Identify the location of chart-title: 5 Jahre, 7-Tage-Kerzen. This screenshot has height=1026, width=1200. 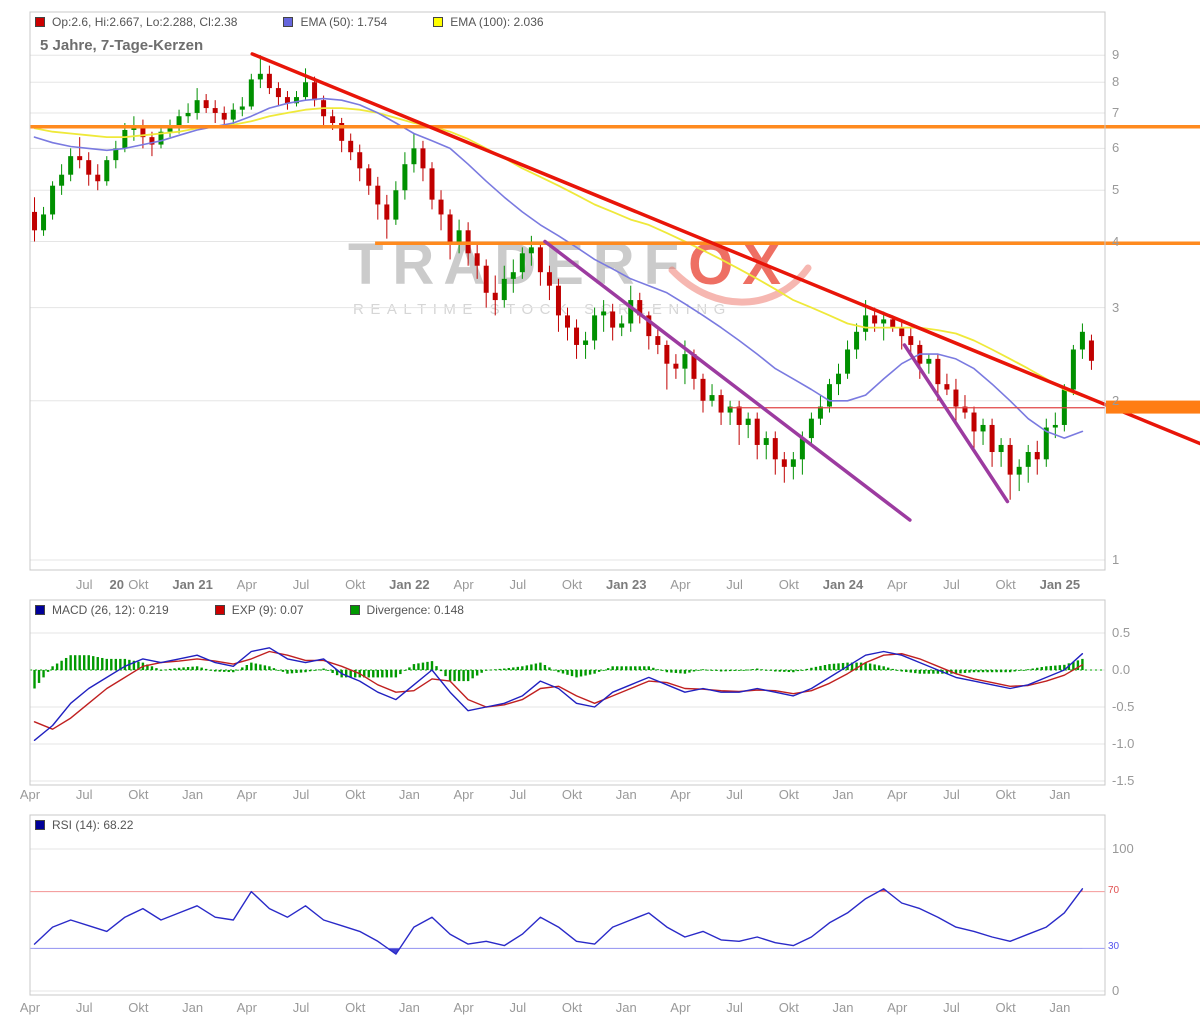
(122, 45).